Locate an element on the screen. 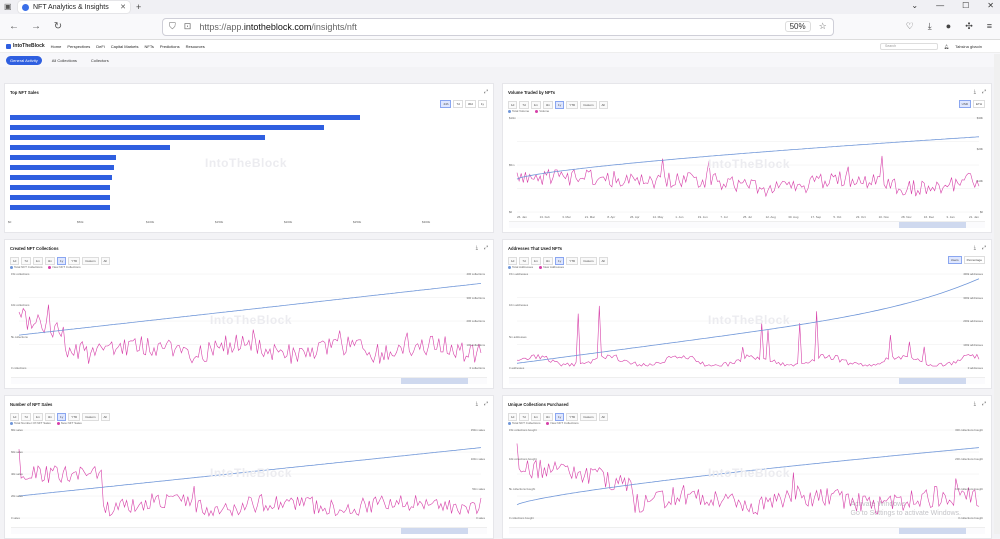 This screenshot has height=539, width=1000. site-search-input: Search is located at coordinates (909, 46).